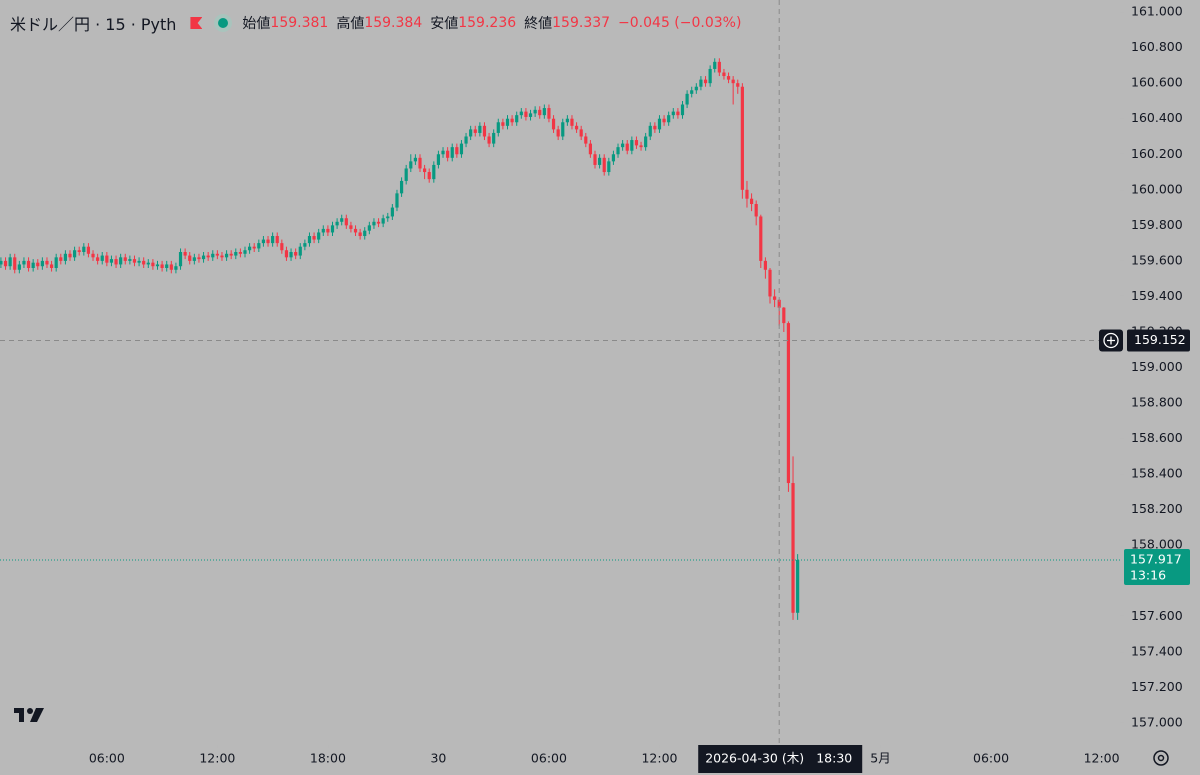 This screenshot has width=1200, height=775. What do you see at coordinates (680, 23) in the screenshot?
I see `change-value: −0.045 (−0.03%)` at bounding box center [680, 23].